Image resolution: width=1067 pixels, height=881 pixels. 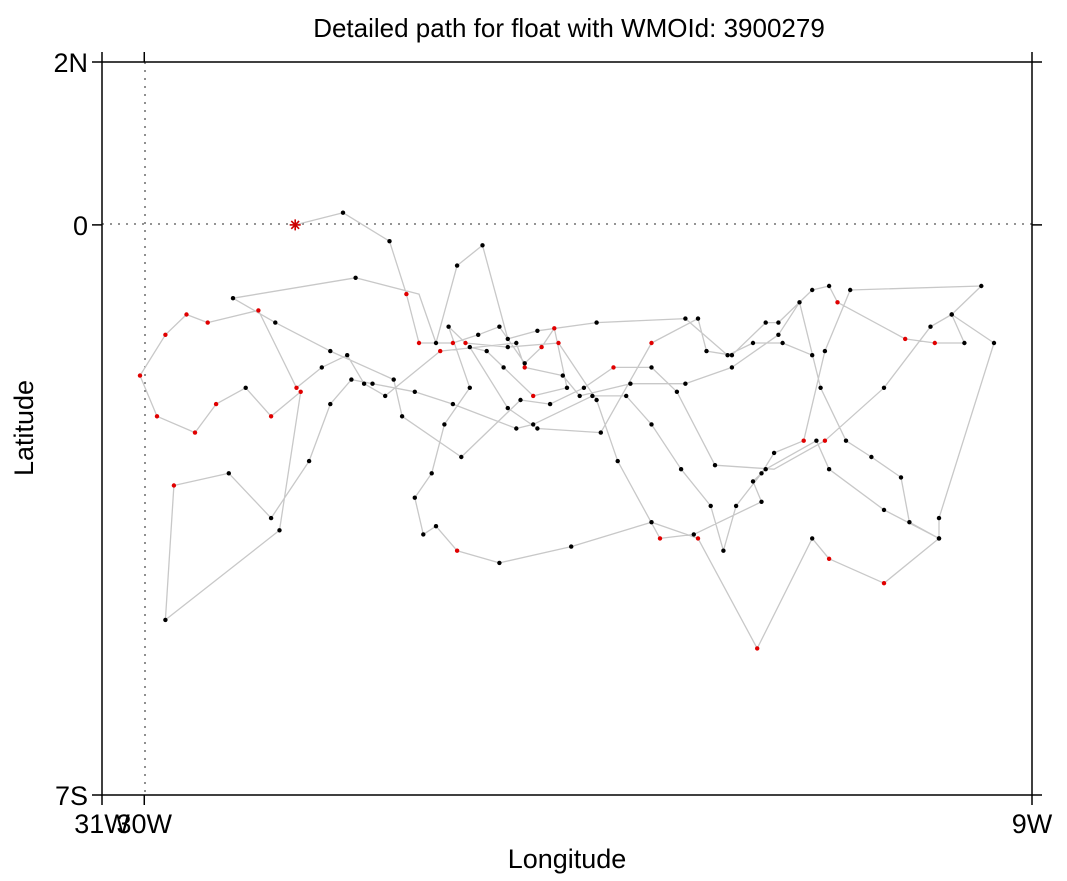 What do you see at coordinates (70, 63) in the screenshot?
I see `y-tick-label: 2N` at bounding box center [70, 63].